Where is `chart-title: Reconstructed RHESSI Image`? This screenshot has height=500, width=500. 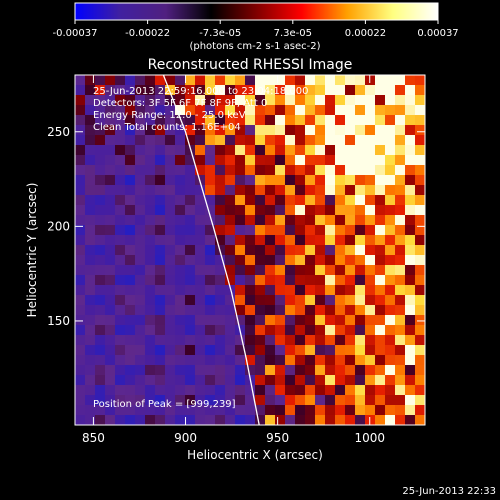 chart-title: Reconstructed RHESSI Image is located at coordinates (250, 65).